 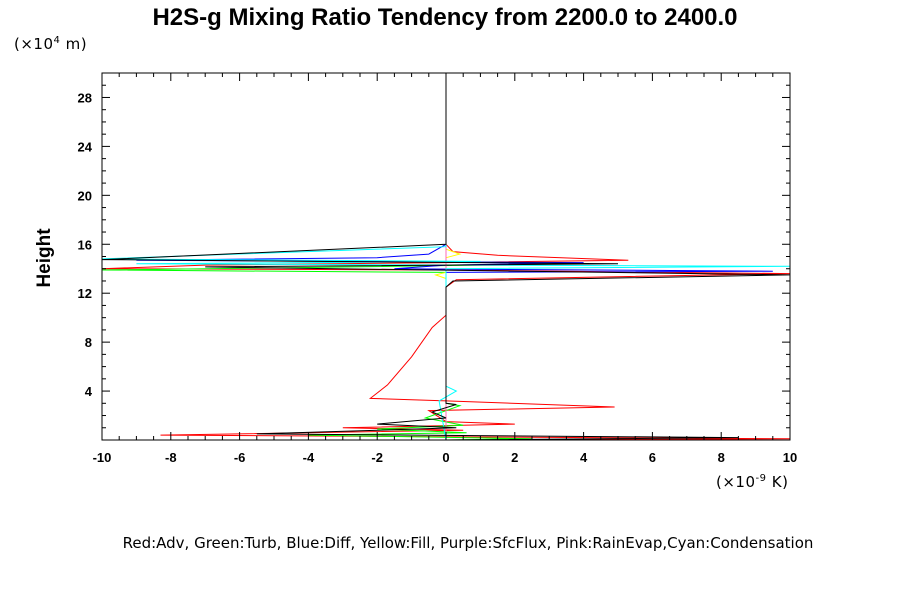 What do you see at coordinates (85, 244) in the screenshot?
I see `y-tick-label: 16` at bounding box center [85, 244].